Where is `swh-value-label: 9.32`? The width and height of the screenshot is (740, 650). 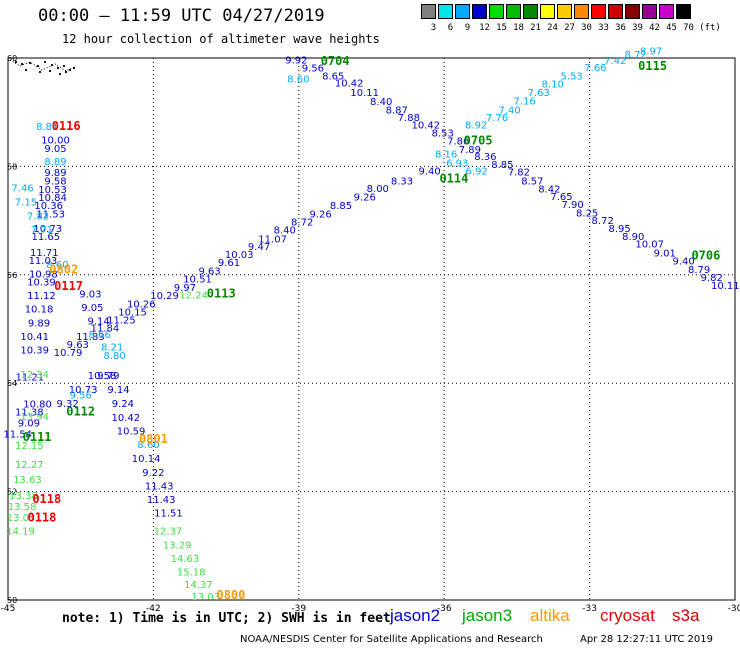
swh-value-label: 9.32 is located at coordinates (67, 404).